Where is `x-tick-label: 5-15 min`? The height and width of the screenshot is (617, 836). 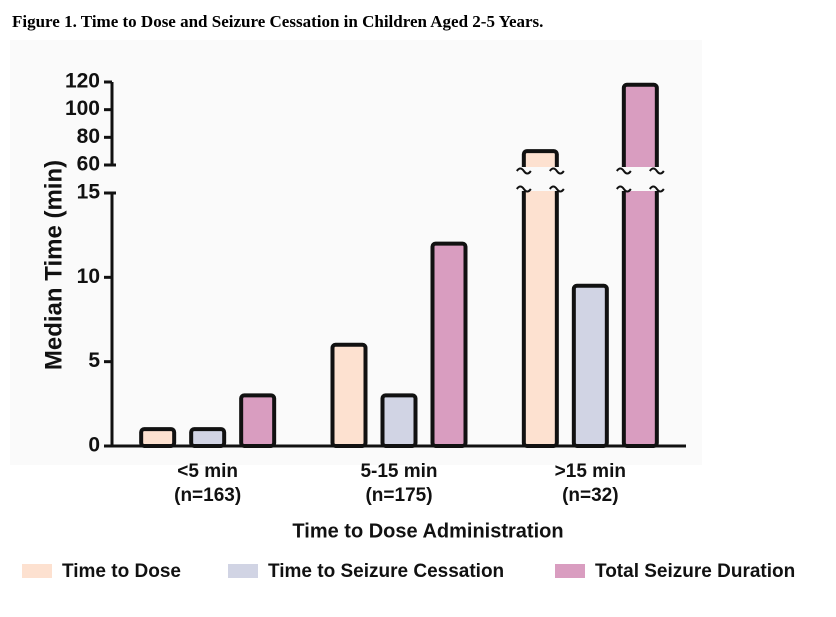
x-tick-label: 5-15 min is located at coordinates (398, 471).